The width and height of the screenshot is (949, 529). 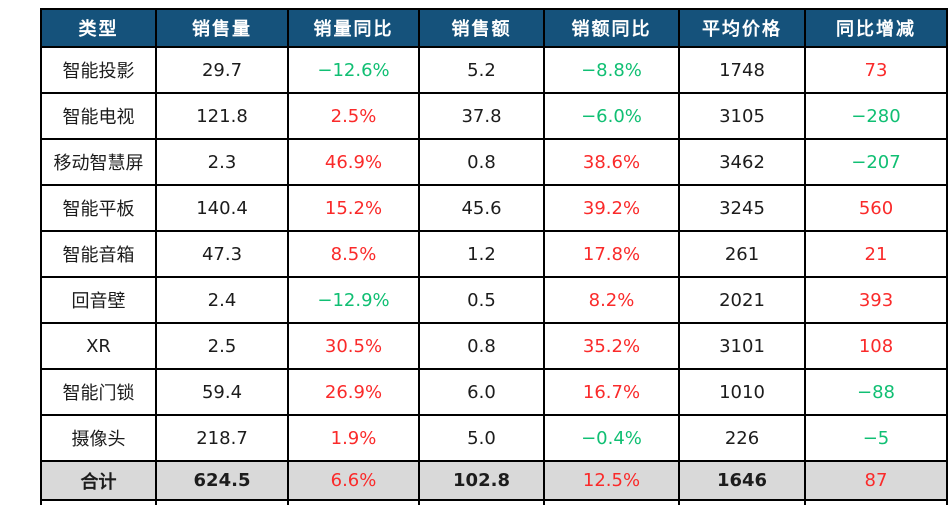 What do you see at coordinates (353, 162) in the screenshot?
I see `cell-volume-yoy: 46.9%` at bounding box center [353, 162].